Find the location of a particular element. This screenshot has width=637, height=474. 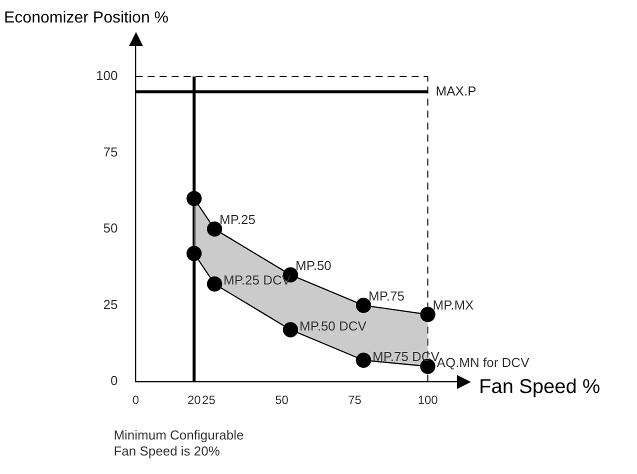

x-tick-label: 20 is located at coordinates (194, 400).